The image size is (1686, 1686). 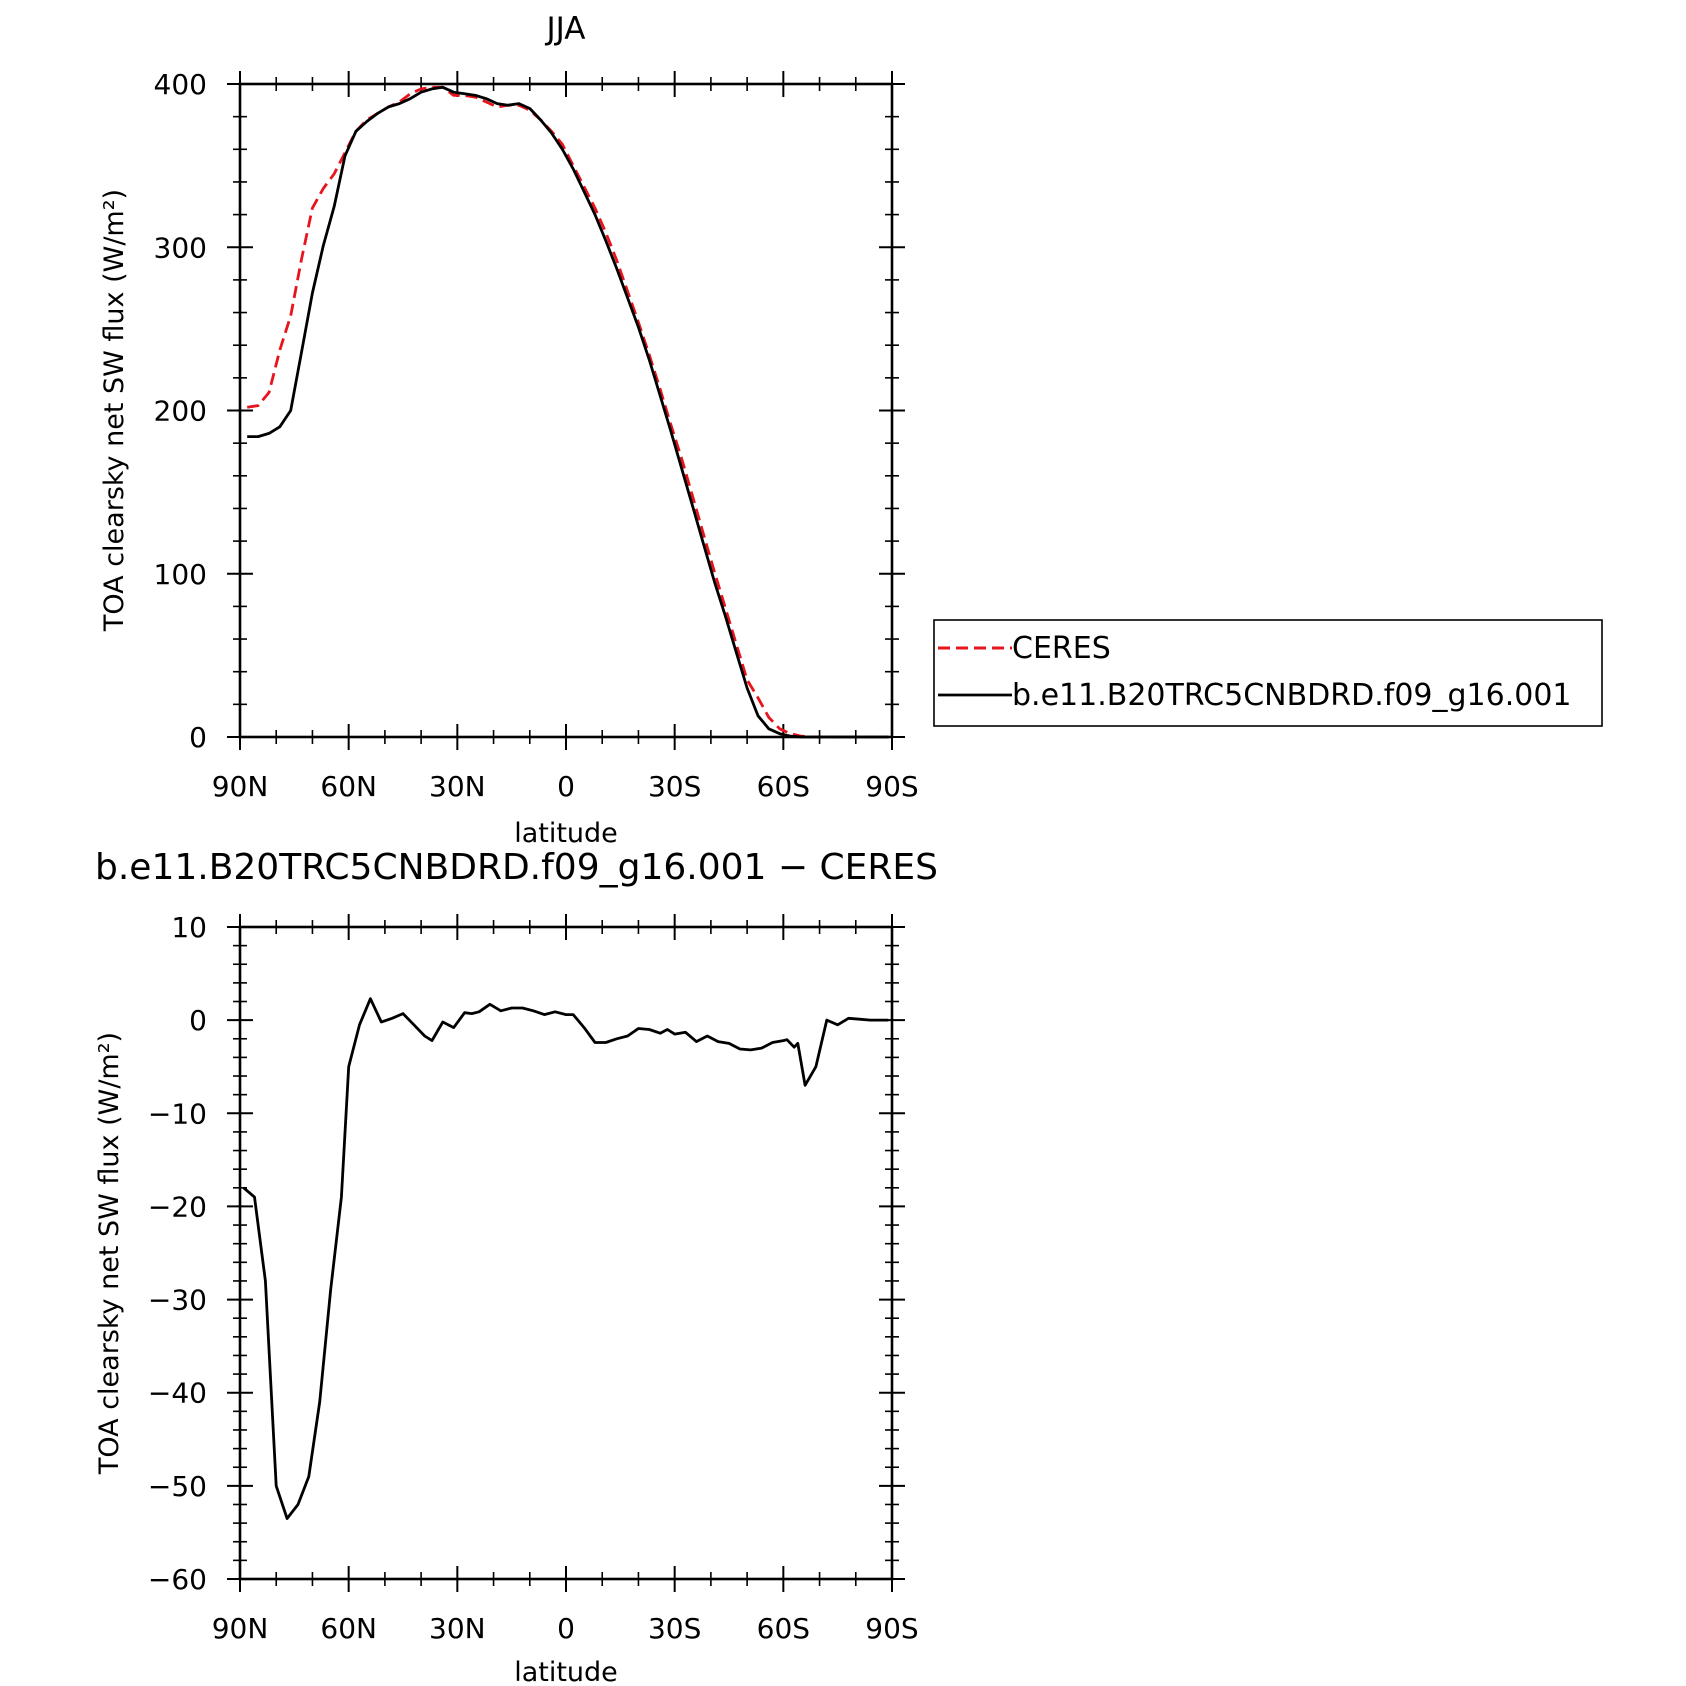 What do you see at coordinates (180, 247) in the screenshot?
I see `top-y-tick-label: 300` at bounding box center [180, 247].